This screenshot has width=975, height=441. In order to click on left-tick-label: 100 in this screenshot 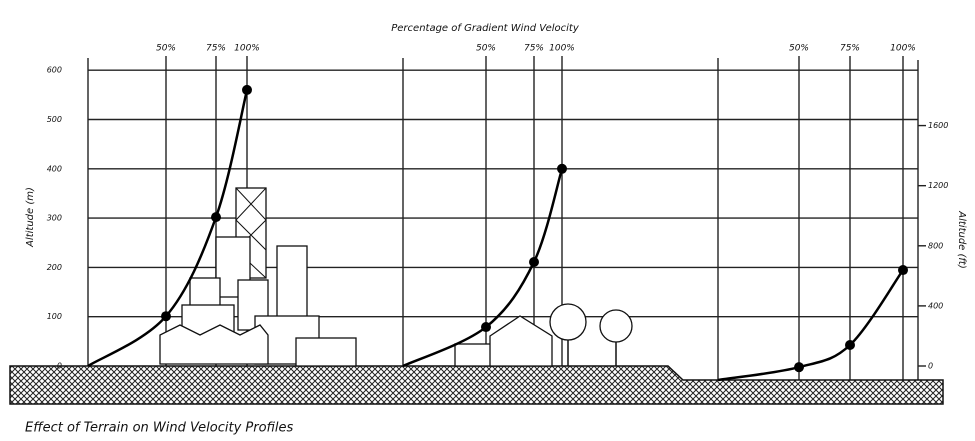, I will do `click(54, 316)`.